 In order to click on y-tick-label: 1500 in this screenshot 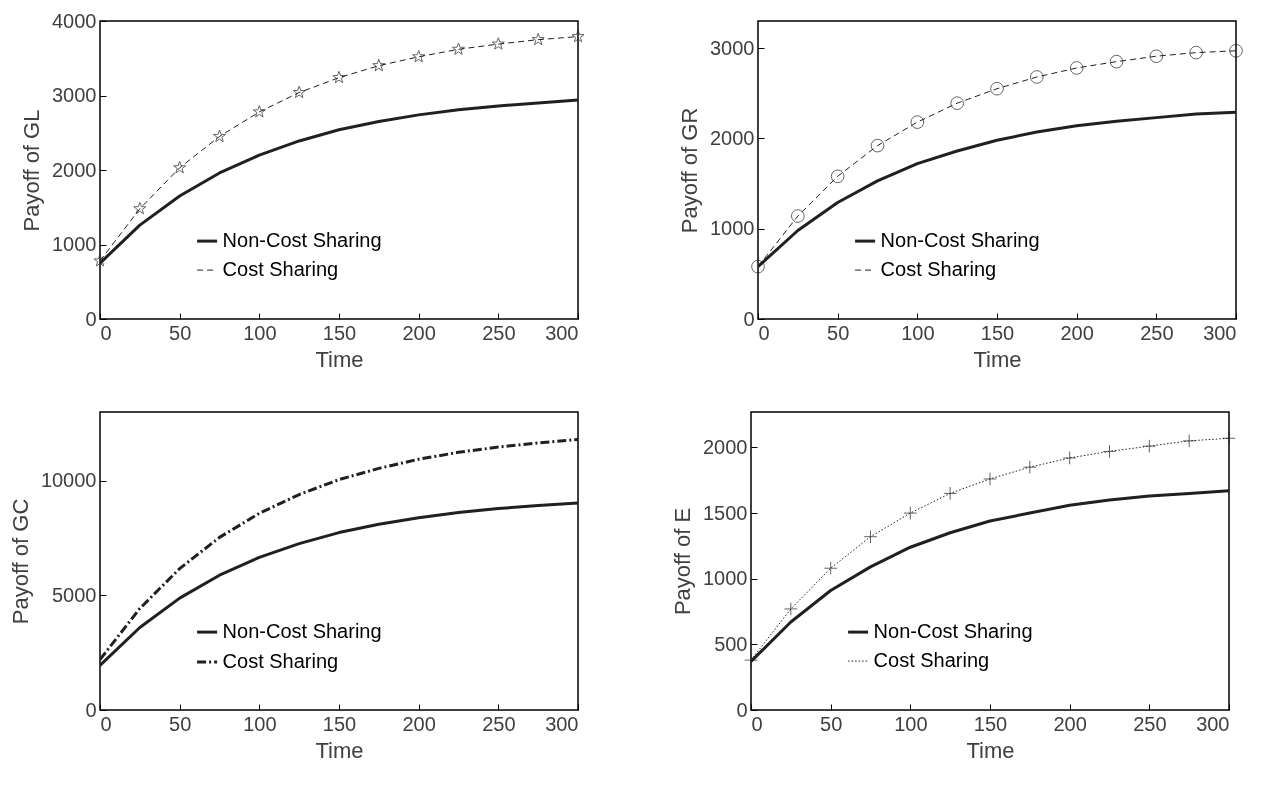, I will do `click(725, 512)`.